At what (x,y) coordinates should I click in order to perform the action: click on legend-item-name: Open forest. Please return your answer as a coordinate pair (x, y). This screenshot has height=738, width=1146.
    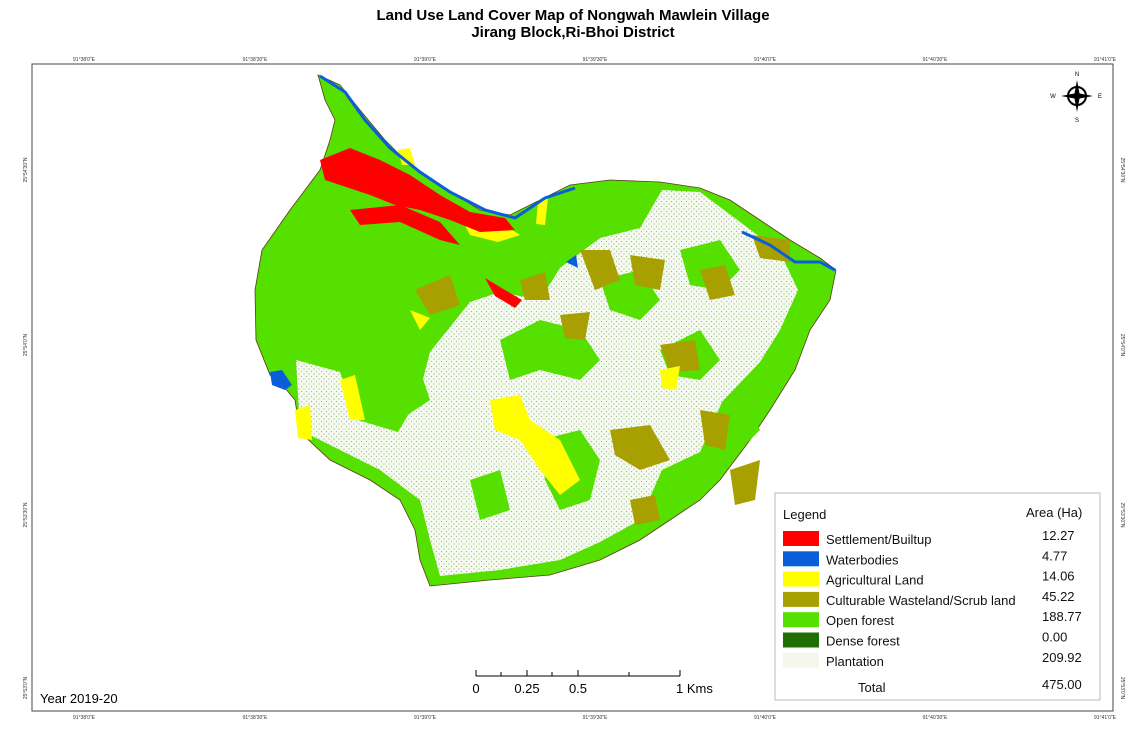
    Looking at the image, I should click on (860, 620).